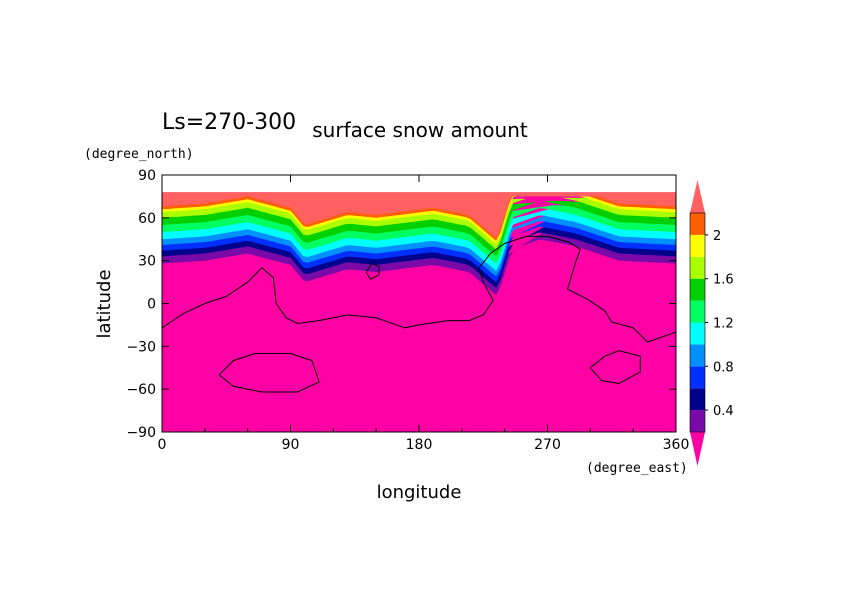 The image size is (842, 595). What do you see at coordinates (141, 433) in the screenshot?
I see `y-tick-label: −90` at bounding box center [141, 433].